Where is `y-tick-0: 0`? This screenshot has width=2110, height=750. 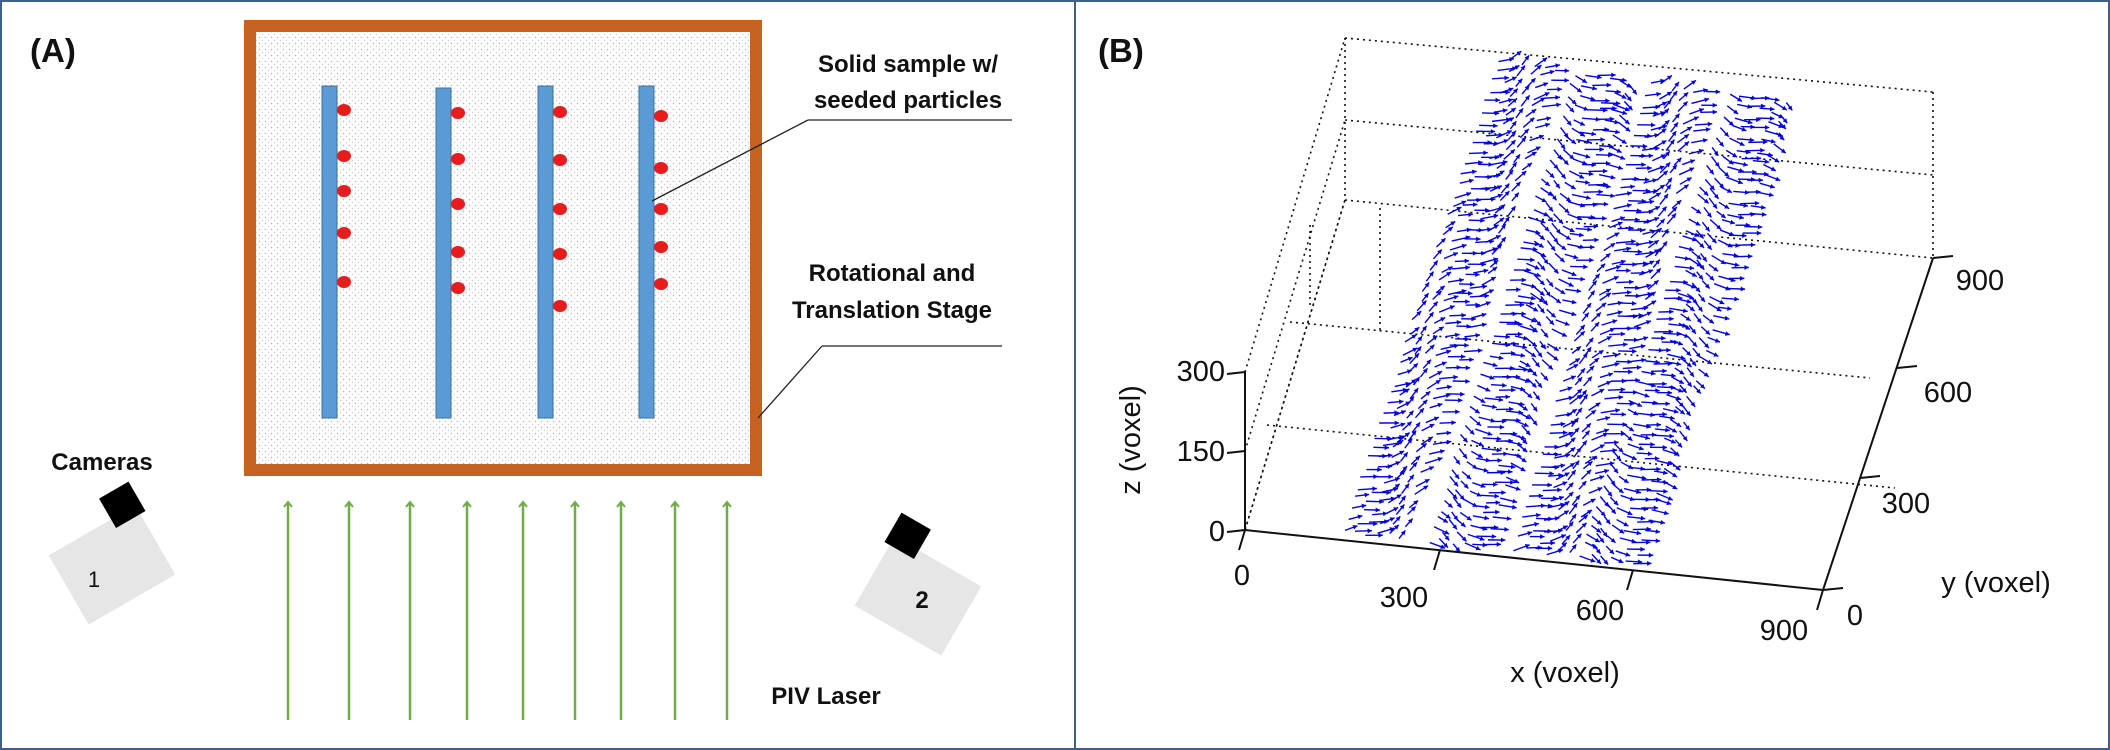
y-tick-0: 0 is located at coordinates (1855, 616).